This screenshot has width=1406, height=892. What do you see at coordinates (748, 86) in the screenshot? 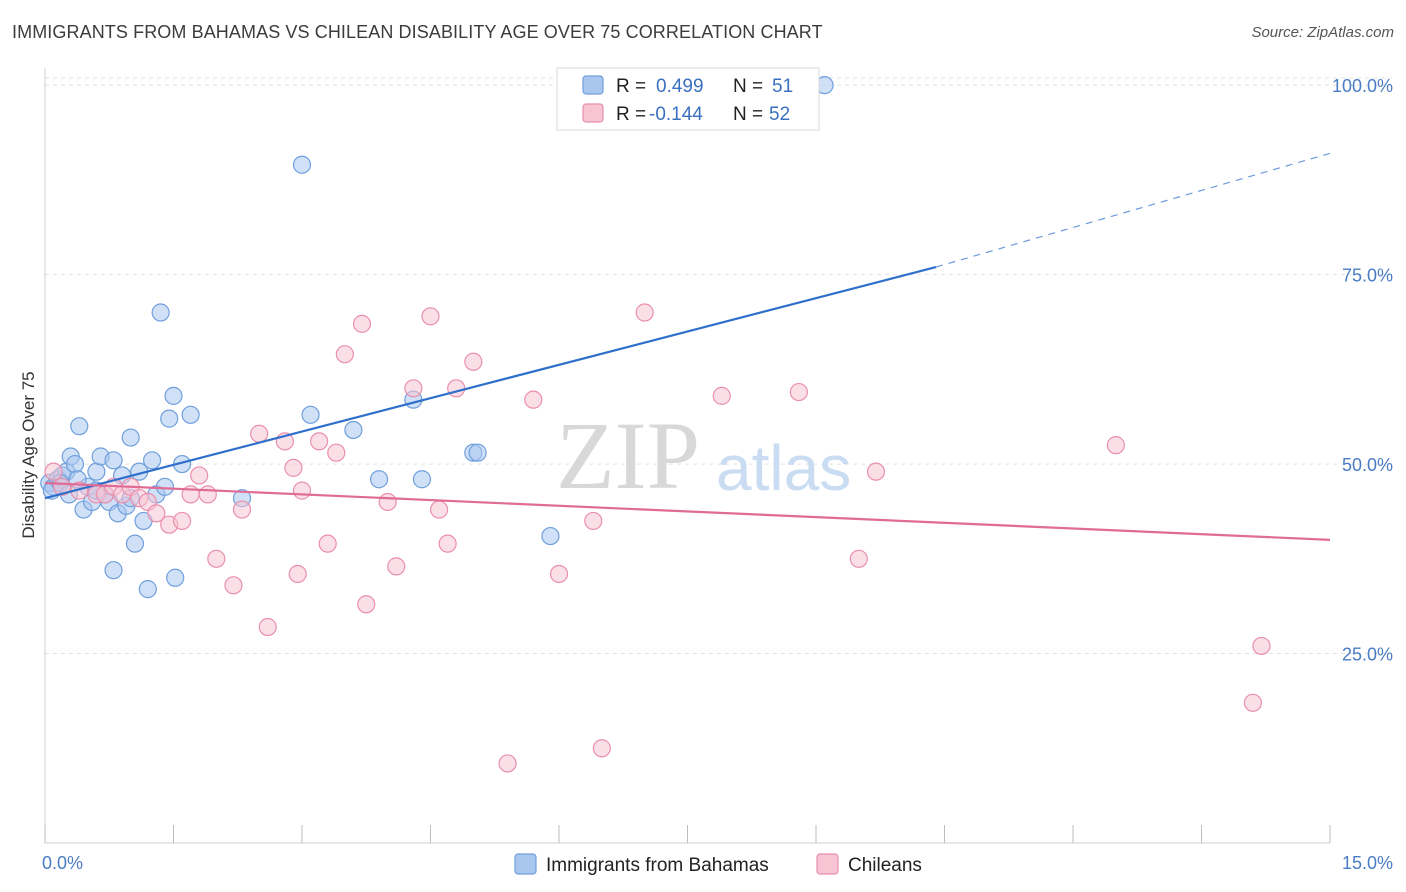
I see `legend-n-label-1: N =` at bounding box center [748, 86].